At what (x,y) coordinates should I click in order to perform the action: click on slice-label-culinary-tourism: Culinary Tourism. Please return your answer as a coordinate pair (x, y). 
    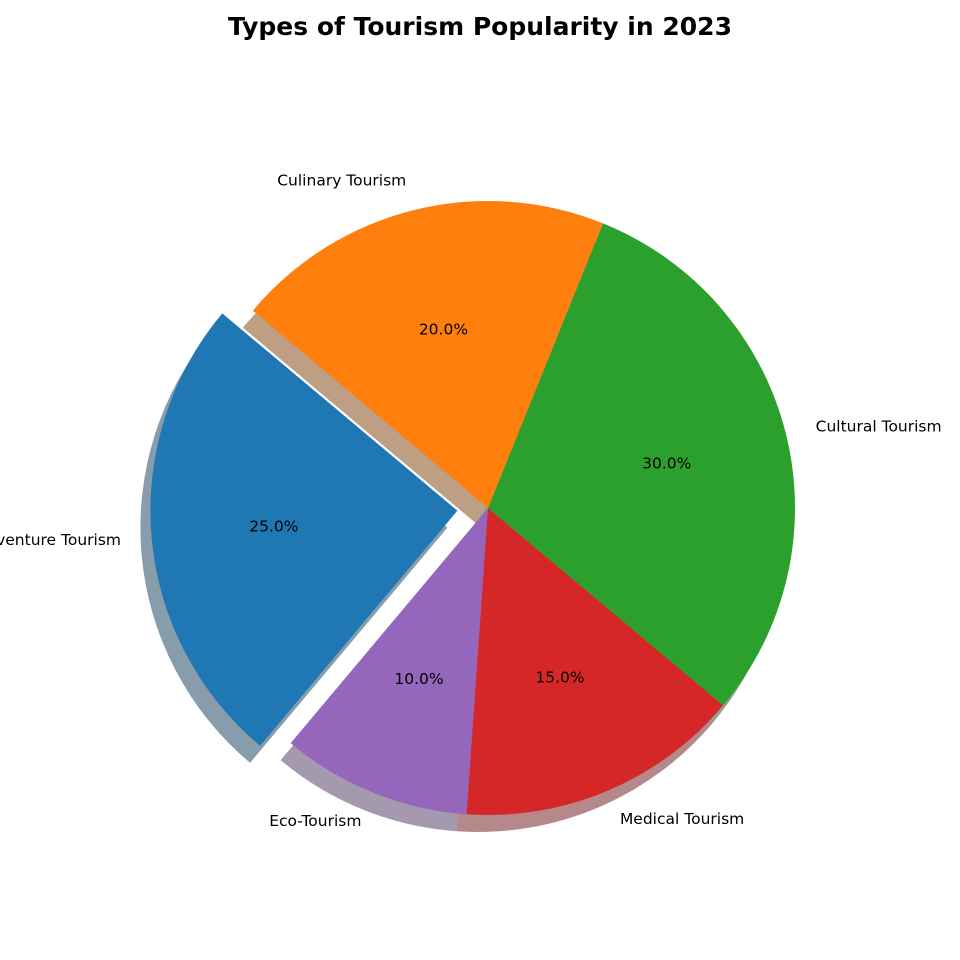
    Looking at the image, I should click on (341, 180).